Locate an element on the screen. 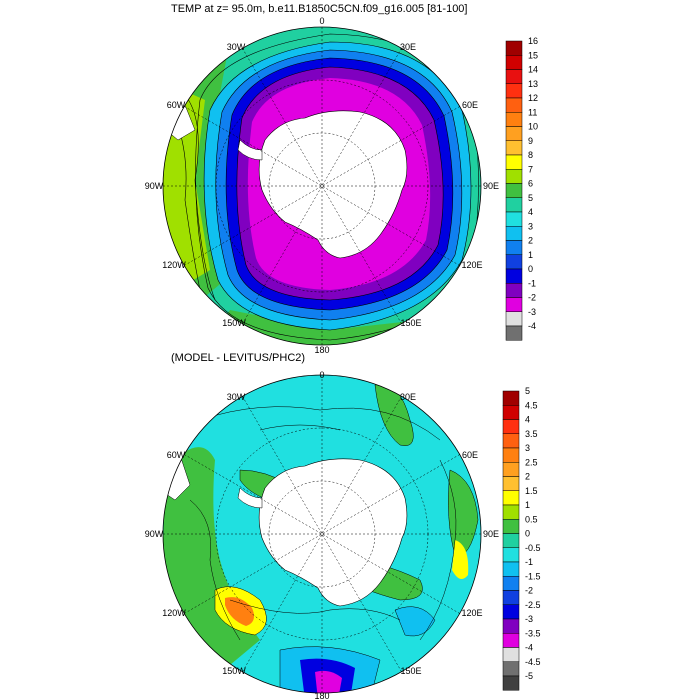 The height and width of the screenshot is (700, 700). top-lon-label-120e: 120E is located at coordinates (471, 265).